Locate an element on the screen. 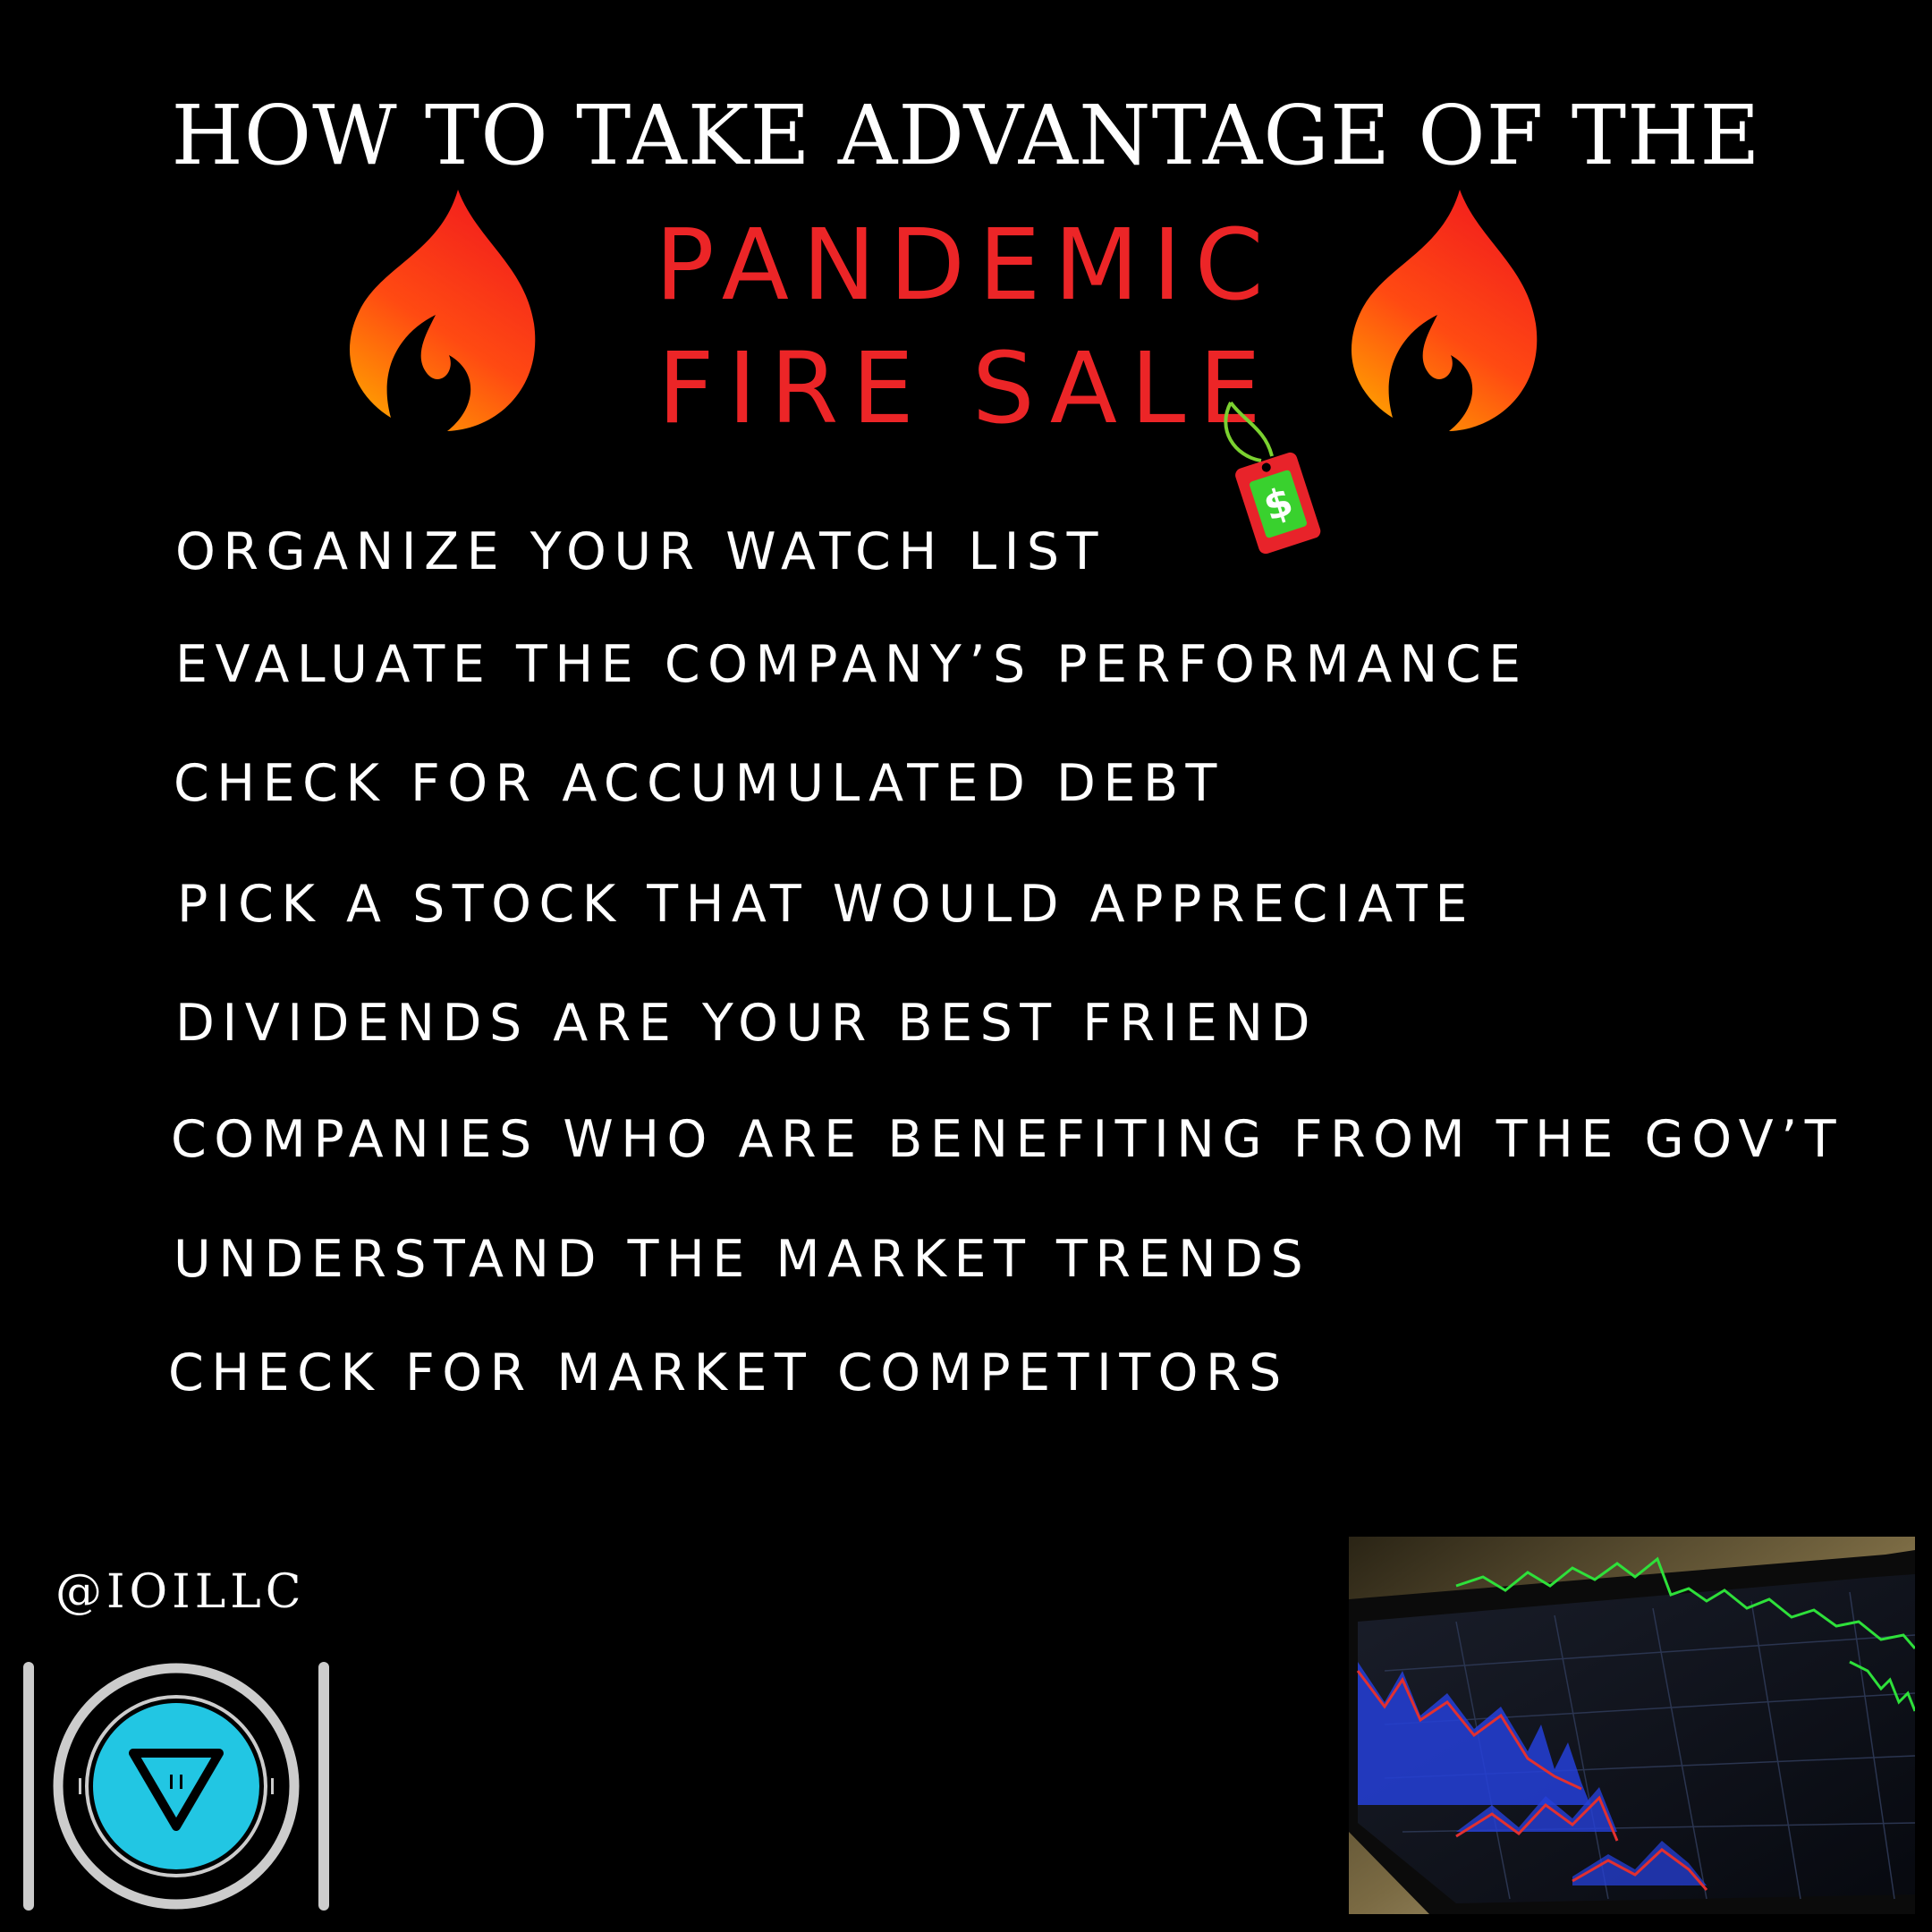 This screenshot has width=1932, height=1932. tablet-stock-chart-photo is located at coordinates (1632, 1725).